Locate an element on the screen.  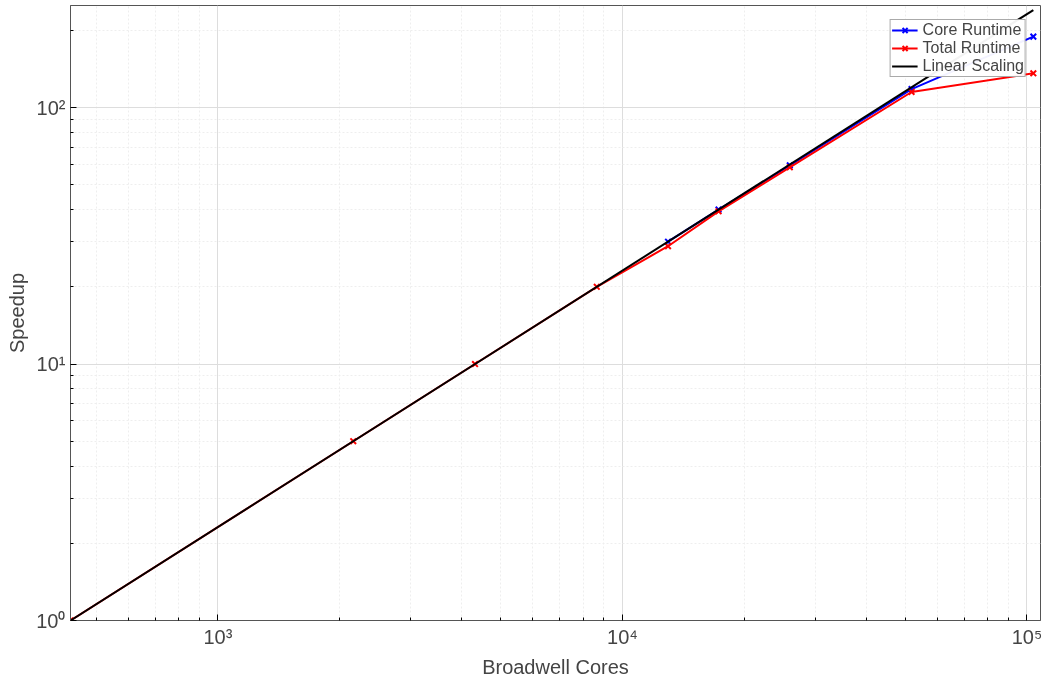
y-axis-title: Speedup is located at coordinates (17, 313).